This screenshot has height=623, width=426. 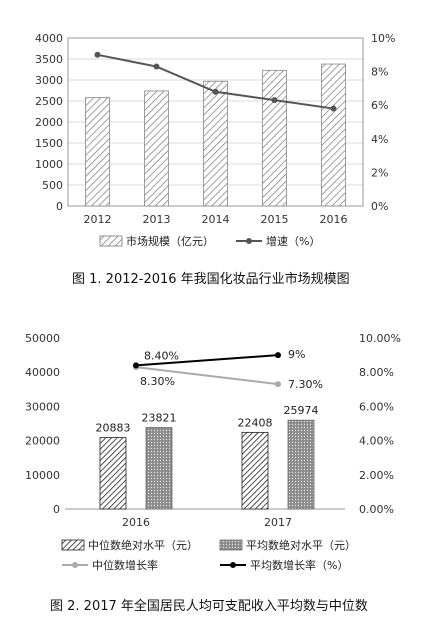 I want to click on chart2-line-label: 8.40%, so click(x=161, y=355).